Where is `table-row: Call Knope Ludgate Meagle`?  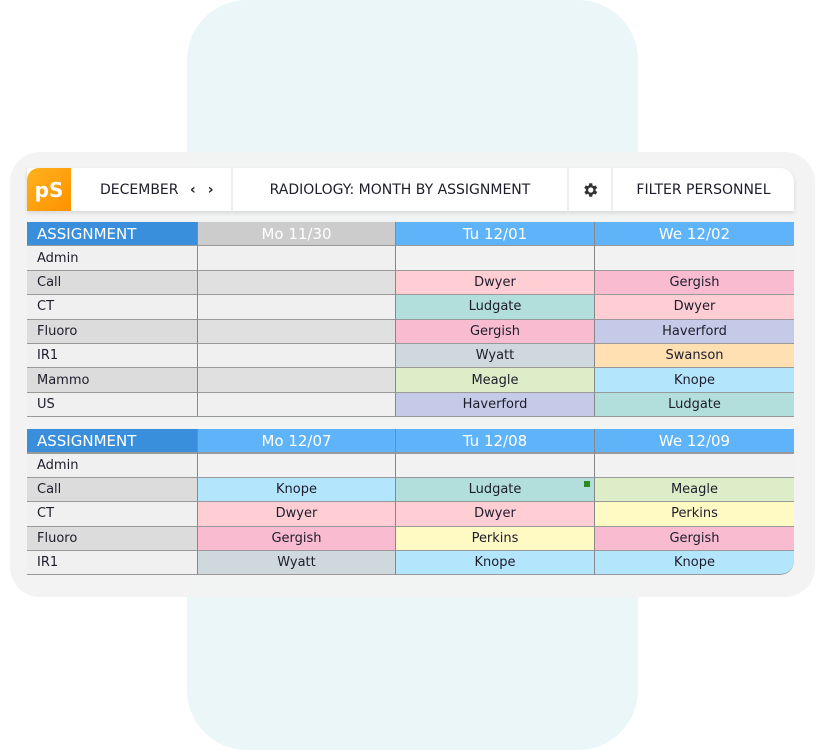
table-row: Call Knope Ludgate Meagle is located at coordinates (410, 490).